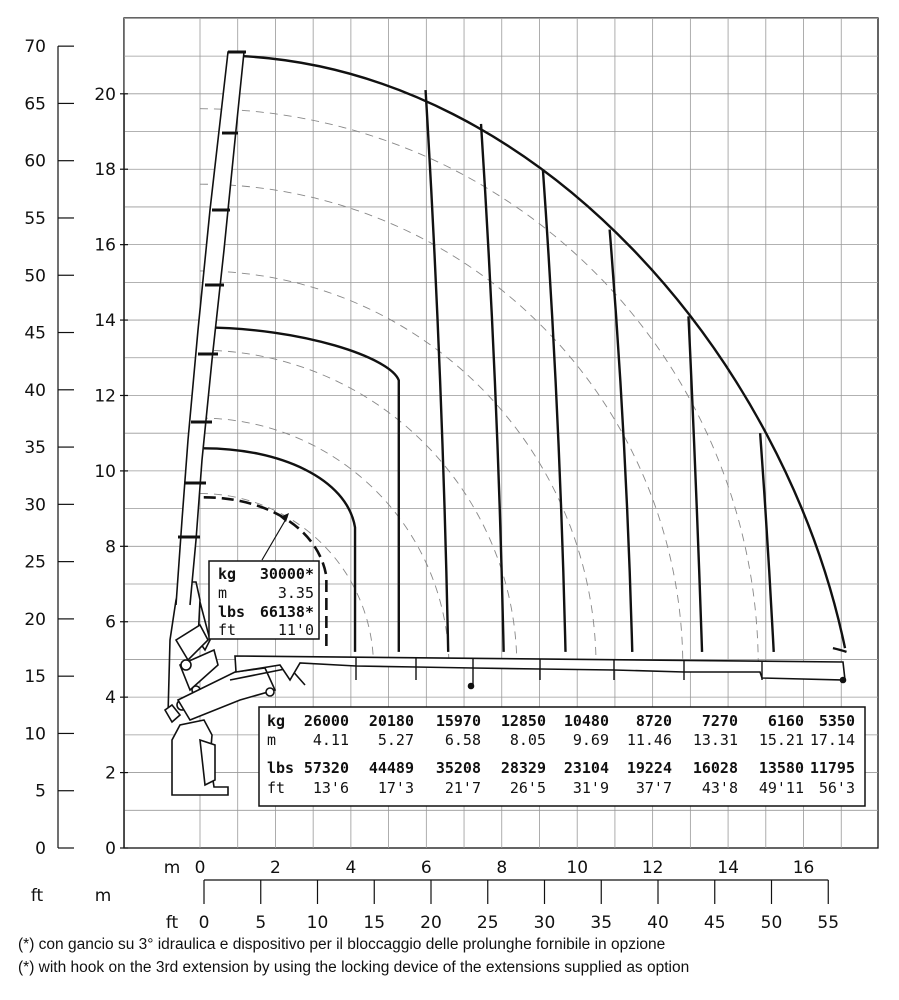  I want to click on max-load-callout: kg 30000* m 3.35 lbs 66138* ft 11'0, so click(264, 576).